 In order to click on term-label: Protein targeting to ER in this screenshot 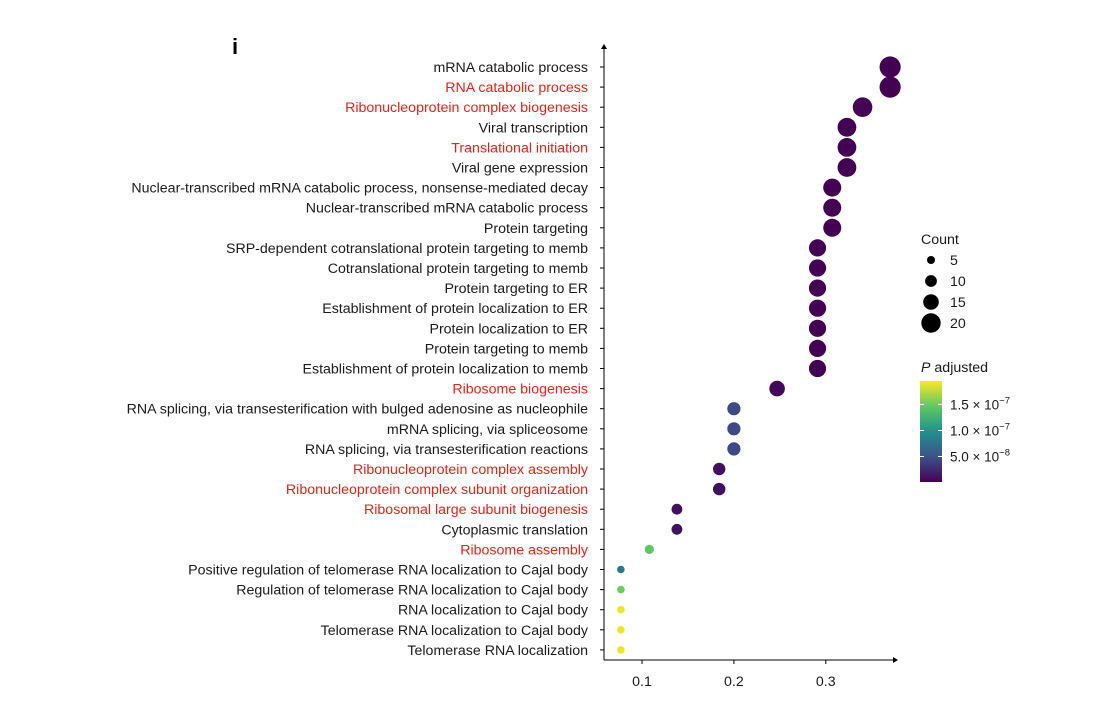, I will do `click(516, 289)`.